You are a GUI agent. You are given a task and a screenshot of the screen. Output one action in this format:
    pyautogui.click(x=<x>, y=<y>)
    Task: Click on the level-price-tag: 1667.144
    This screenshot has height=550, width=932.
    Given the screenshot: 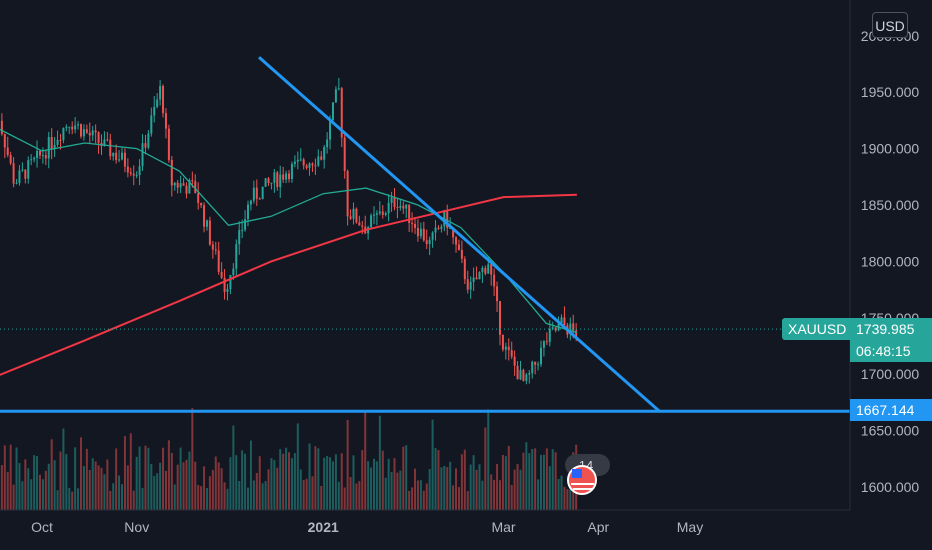 What is the action you would take?
    pyautogui.click(x=891, y=410)
    